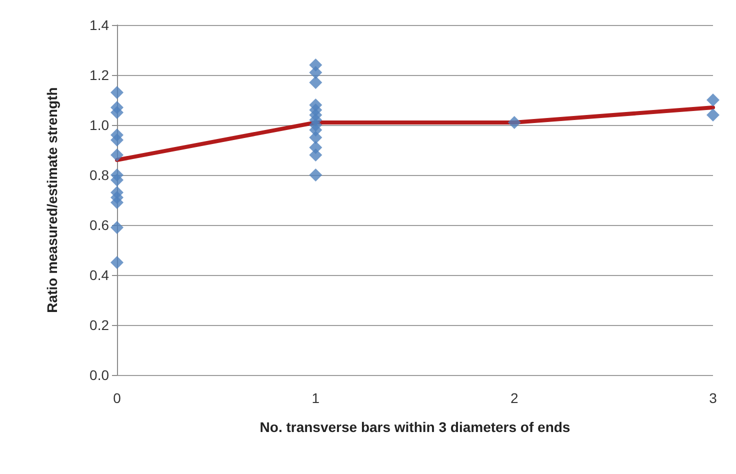 This screenshot has width=736, height=474. I want to click on x-tick-label: 3, so click(713, 398).